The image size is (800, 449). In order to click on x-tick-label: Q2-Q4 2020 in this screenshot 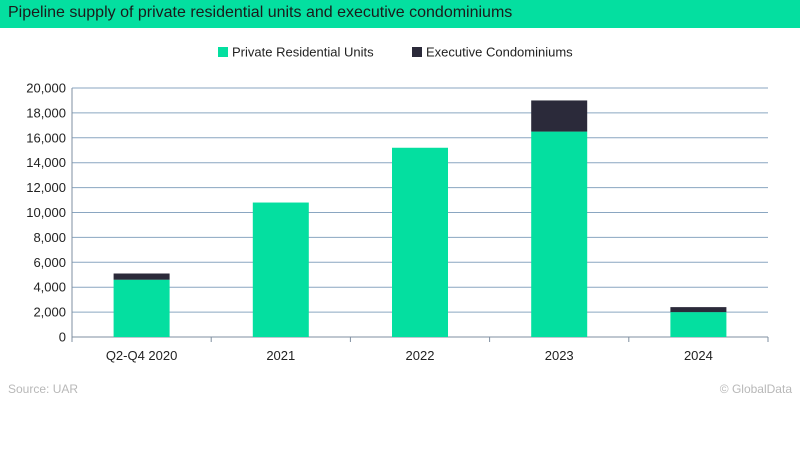, I will do `click(142, 355)`.